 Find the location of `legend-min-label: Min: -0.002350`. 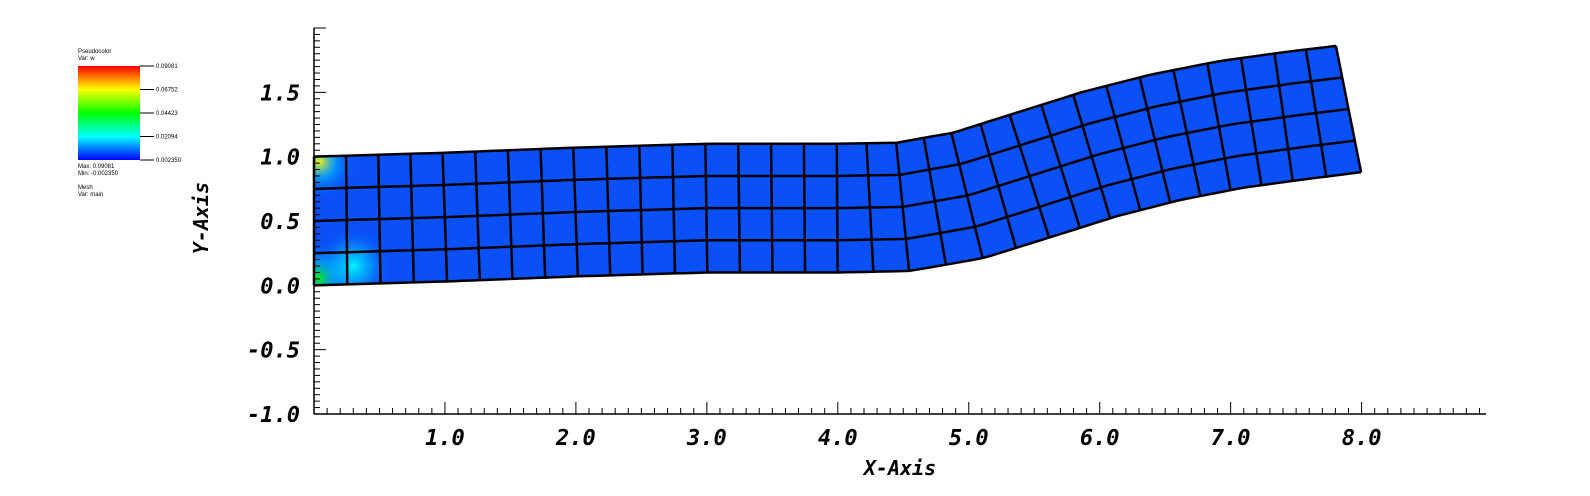

legend-min-label: Min: -0.002350 is located at coordinates (98, 174).